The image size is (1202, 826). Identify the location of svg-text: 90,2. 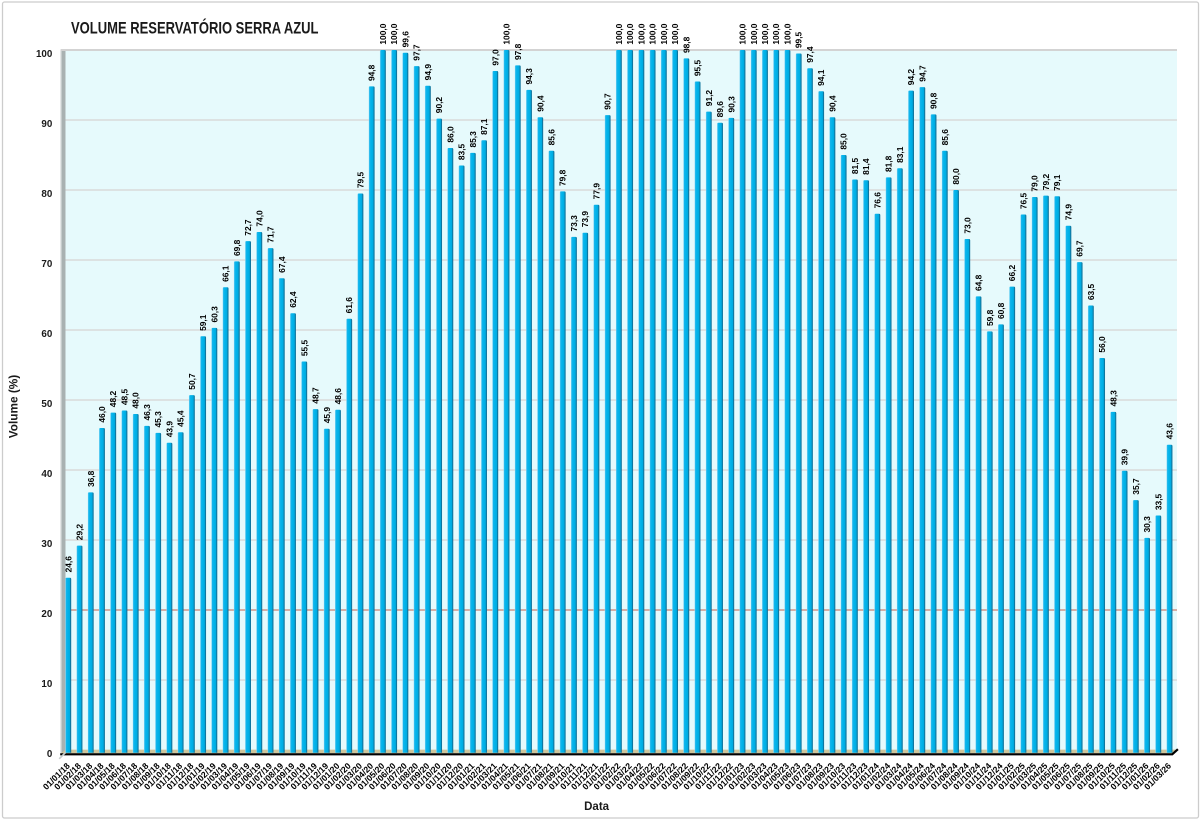
(439, 105).